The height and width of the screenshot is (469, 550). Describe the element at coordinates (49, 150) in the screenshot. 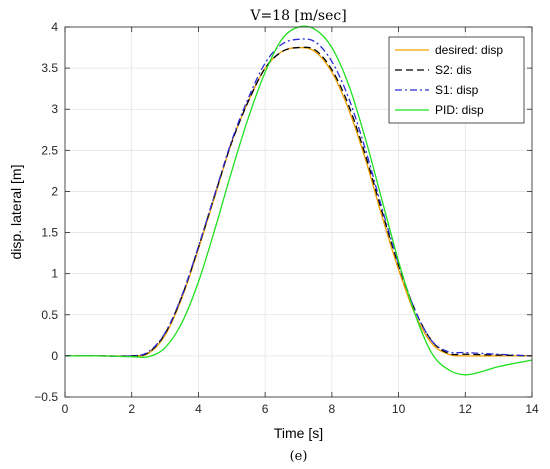

I see `y-tick-label: 2.5` at that location.